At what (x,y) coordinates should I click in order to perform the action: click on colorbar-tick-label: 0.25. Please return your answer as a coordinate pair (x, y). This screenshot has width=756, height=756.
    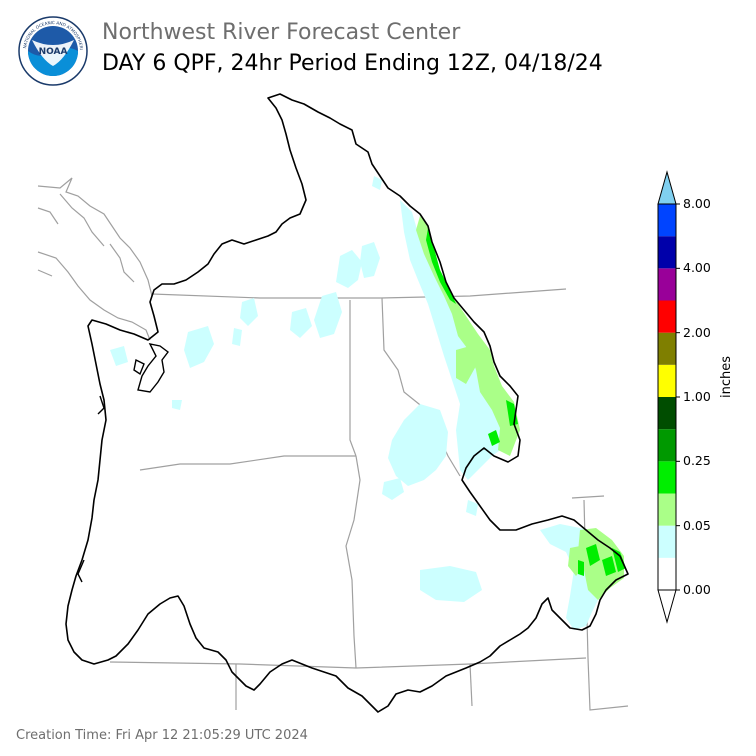
    Looking at the image, I should click on (697, 461).